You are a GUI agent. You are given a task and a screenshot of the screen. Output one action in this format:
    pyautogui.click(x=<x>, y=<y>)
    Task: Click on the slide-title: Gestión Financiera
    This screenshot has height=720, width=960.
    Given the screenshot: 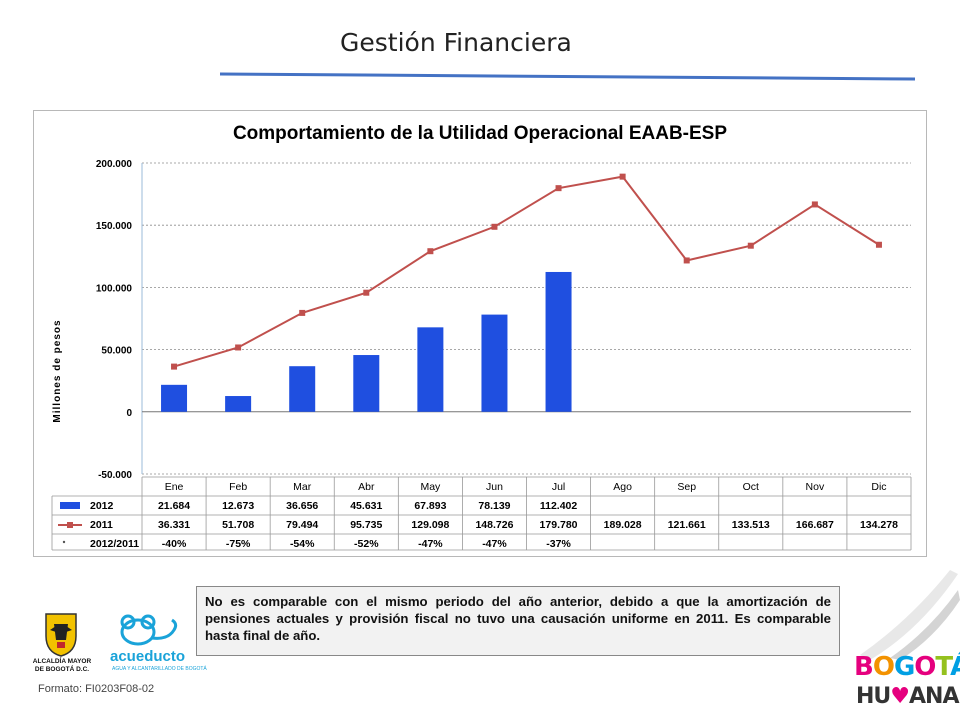 What is the action you would take?
    pyautogui.click(x=456, y=42)
    